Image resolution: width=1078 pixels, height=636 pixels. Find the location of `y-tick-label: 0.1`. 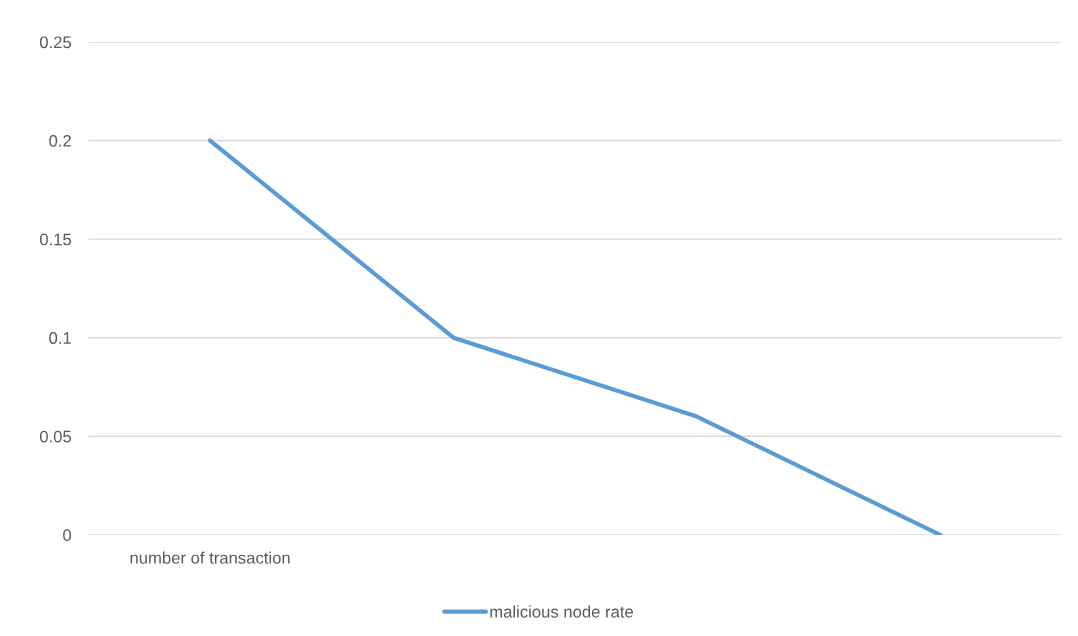

y-tick-label: 0.1 is located at coordinates (60, 338).